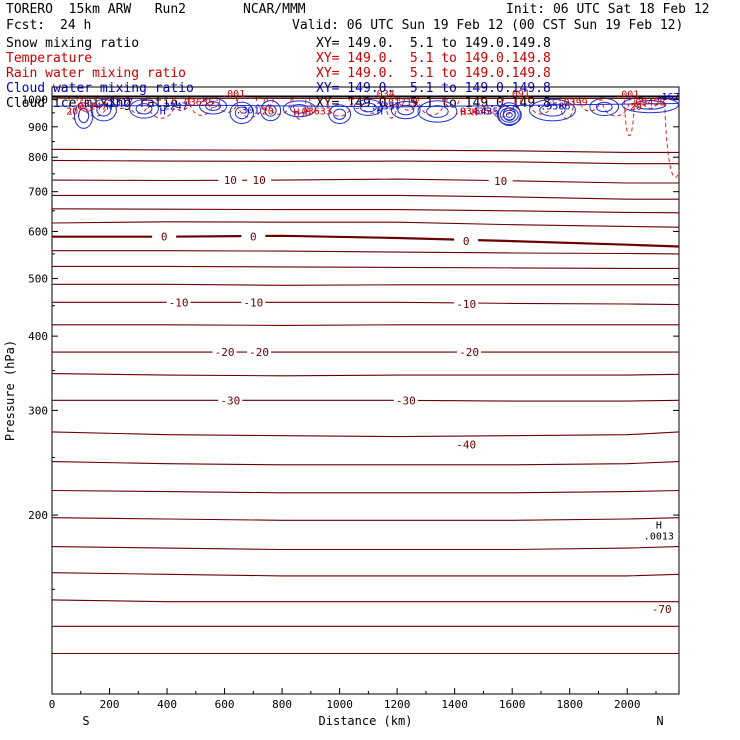  Describe the element at coordinates (314, 112) in the screenshot. I see `rain-value-label: .03633` at that location.